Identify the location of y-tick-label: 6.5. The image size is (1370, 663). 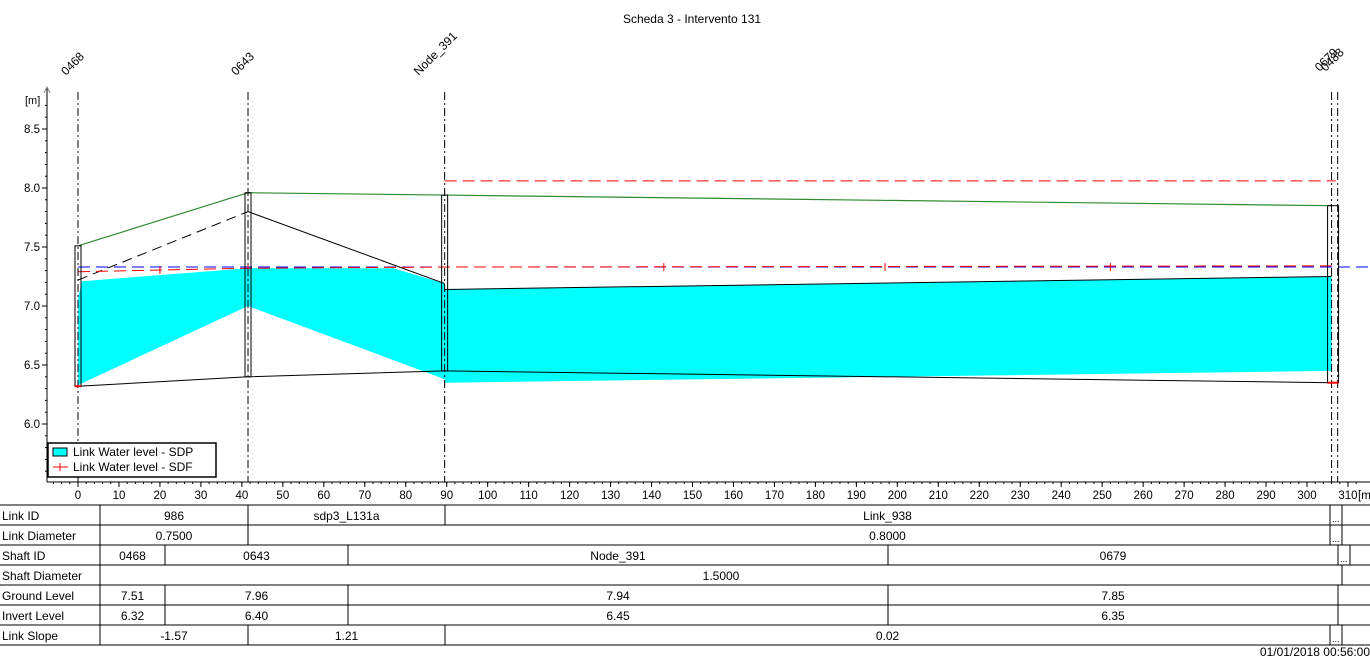
(32, 366).